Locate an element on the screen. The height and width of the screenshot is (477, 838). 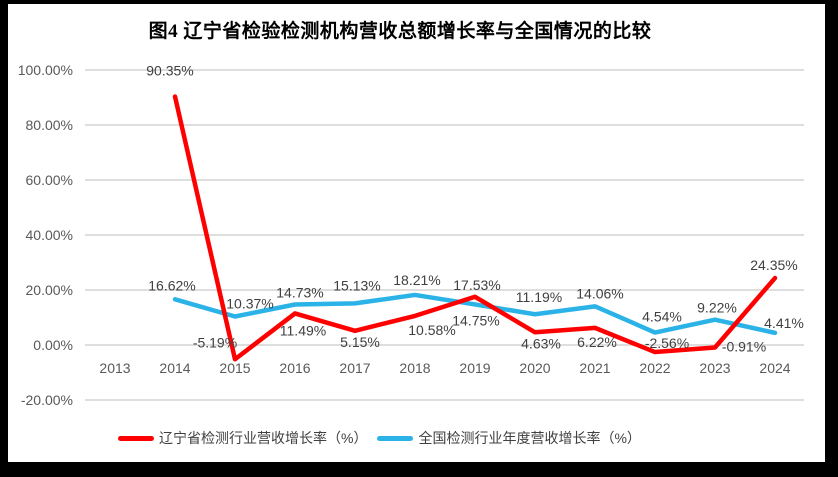
x-tick-label: 2015 is located at coordinates (234, 368).